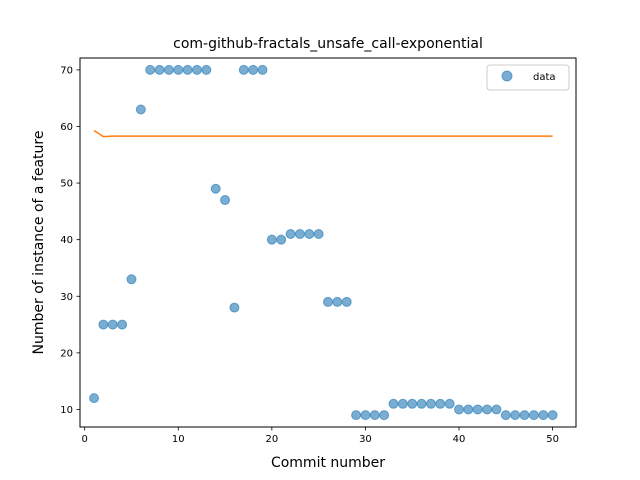 The height and width of the screenshot is (480, 640). Describe the element at coordinates (66, 127) in the screenshot. I see `y-tick-label: 60` at that location.